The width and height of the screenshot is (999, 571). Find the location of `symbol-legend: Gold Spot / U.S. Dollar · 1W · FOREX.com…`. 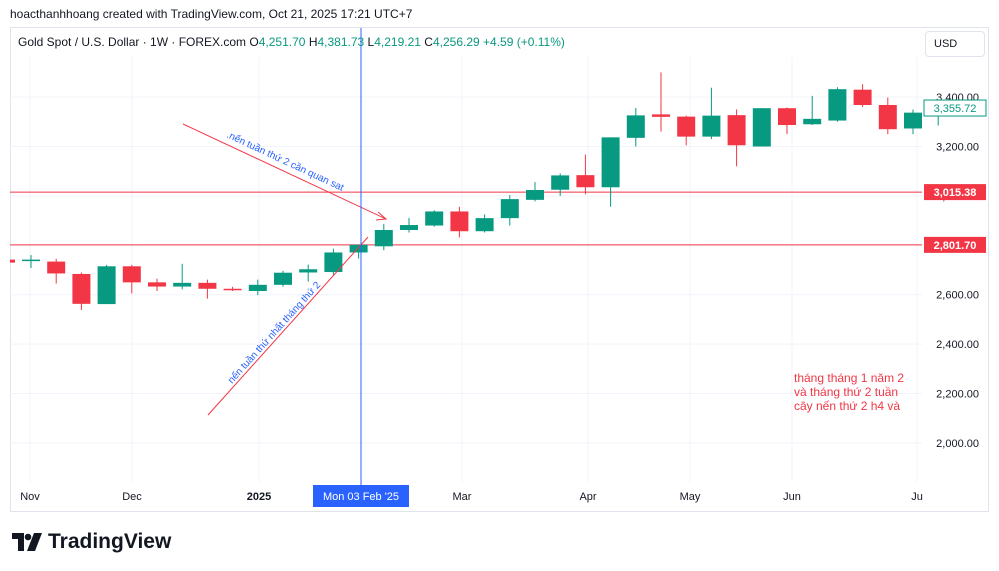

symbol-legend: Gold Spot / U.S. Dollar · 1W · FOREX.com… is located at coordinates (291, 42).